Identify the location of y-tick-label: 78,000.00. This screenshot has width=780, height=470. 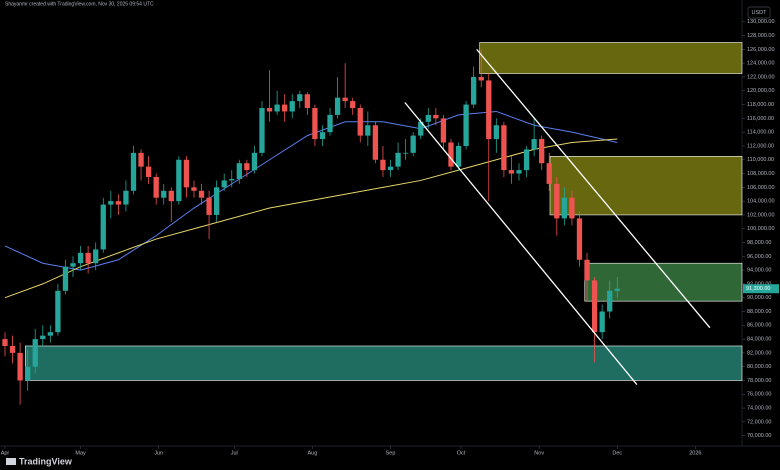
(759, 381).